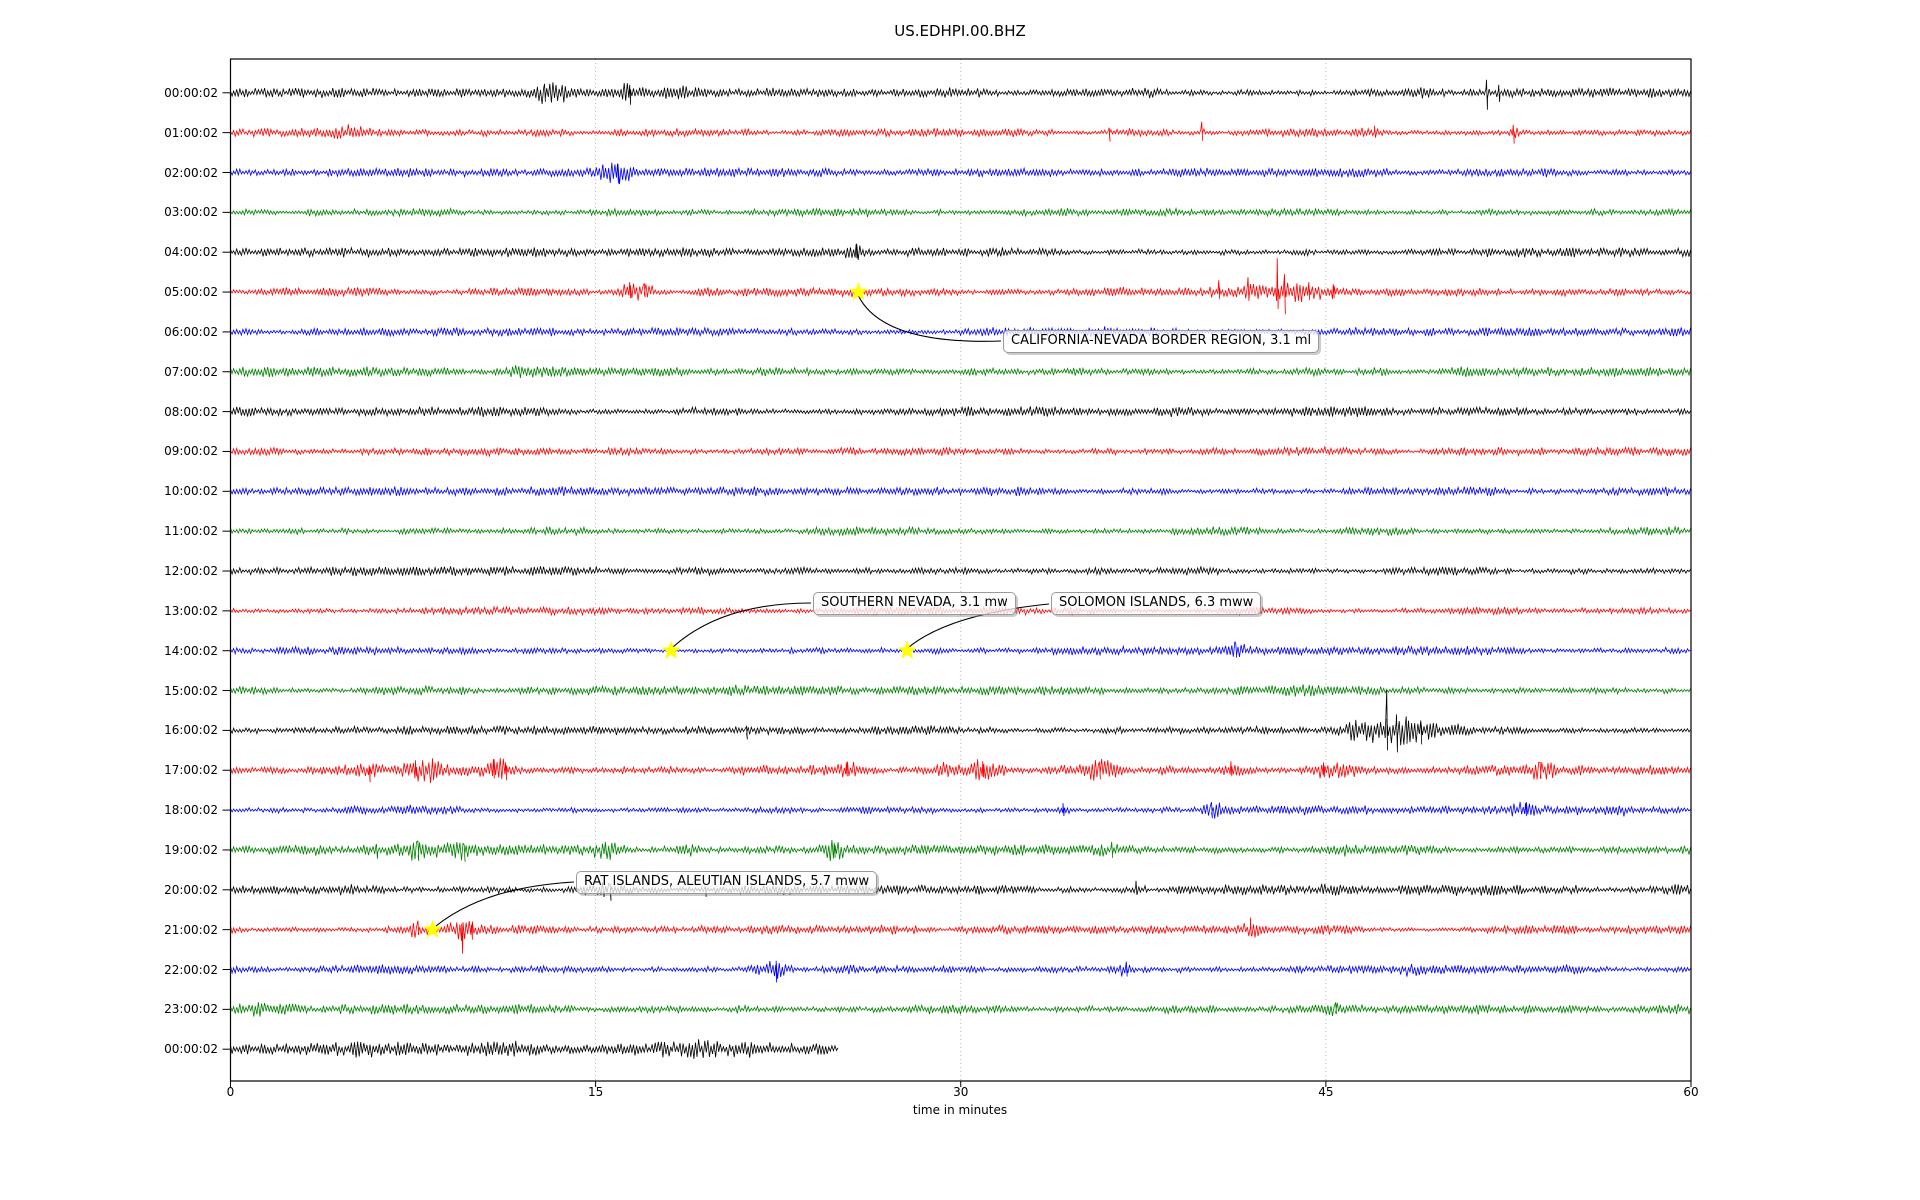 The width and height of the screenshot is (1920, 1200). Describe the element at coordinates (1156, 603) in the screenshot. I see `event-annotation-solomon-islands: SOLOMON ISLANDS, 6.3 mww` at that location.